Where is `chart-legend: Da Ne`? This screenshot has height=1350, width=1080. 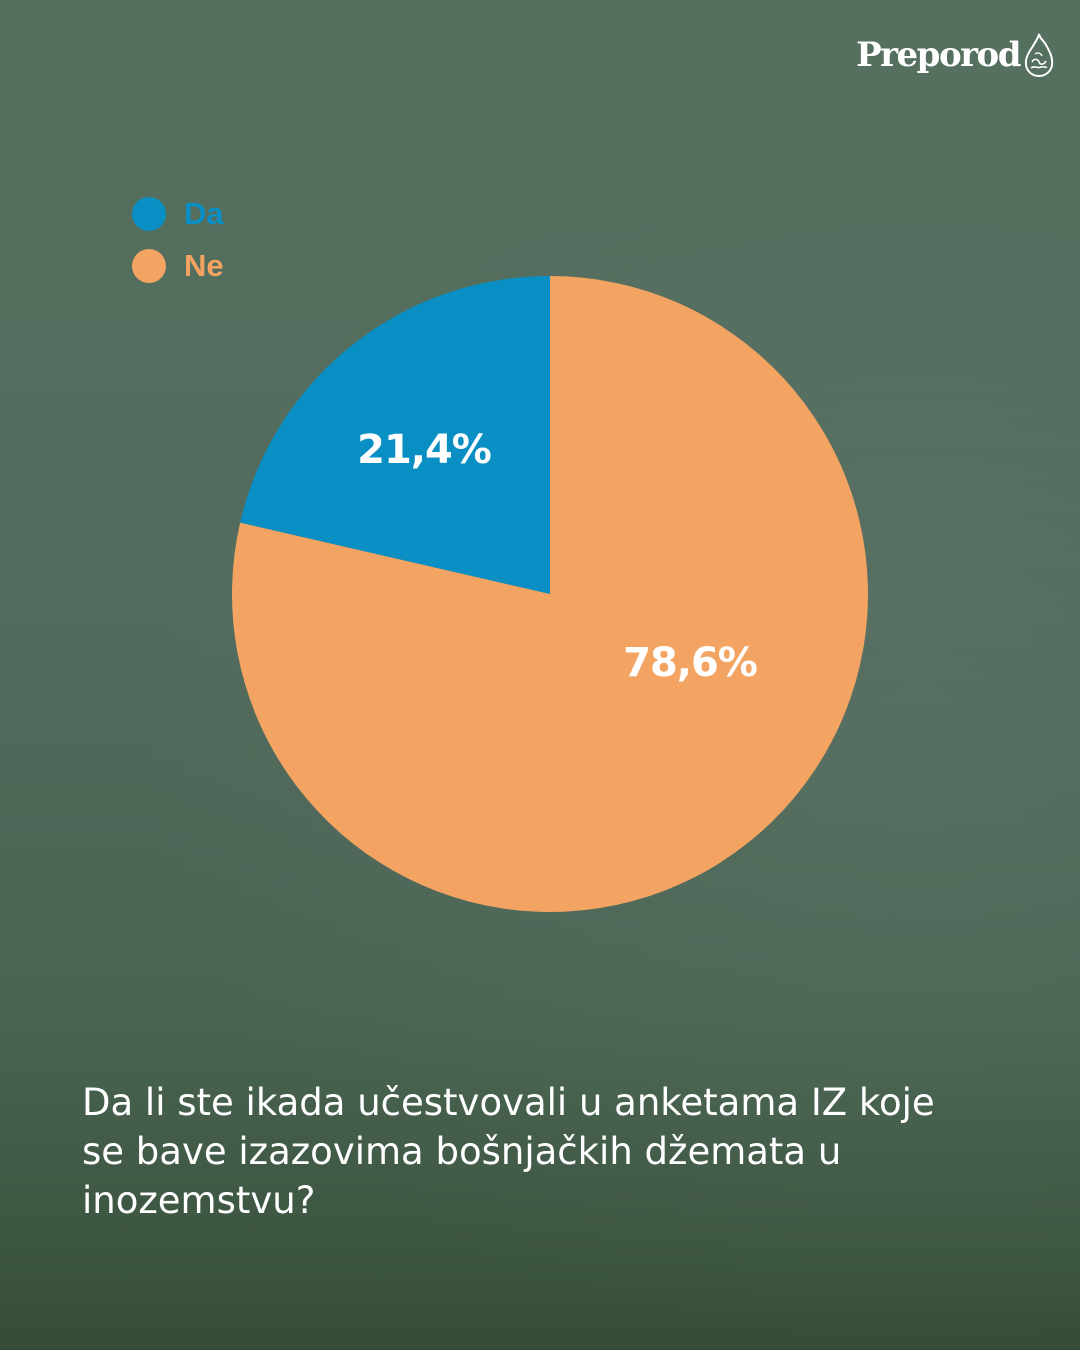 chart-legend: Da Ne is located at coordinates (178, 240).